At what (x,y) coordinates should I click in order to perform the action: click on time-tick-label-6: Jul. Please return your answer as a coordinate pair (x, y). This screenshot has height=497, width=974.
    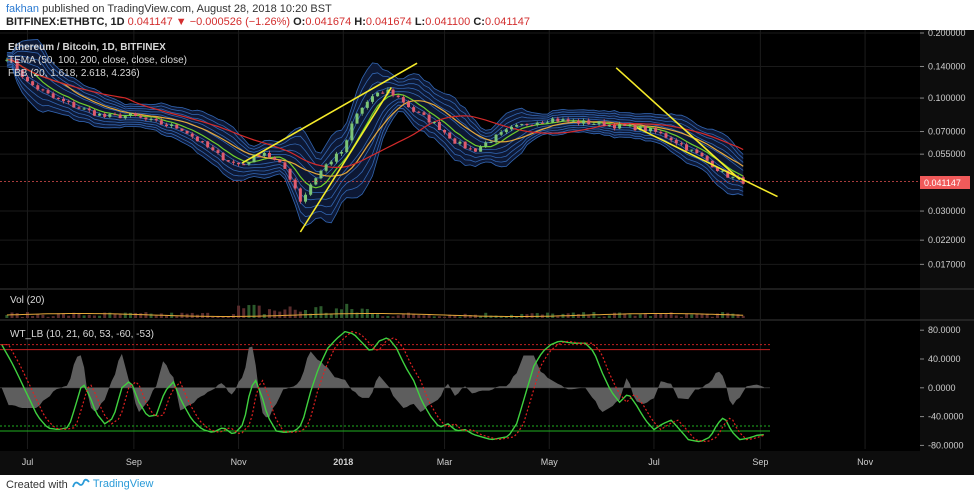
    Looking at the image, I should click on (654, 462).